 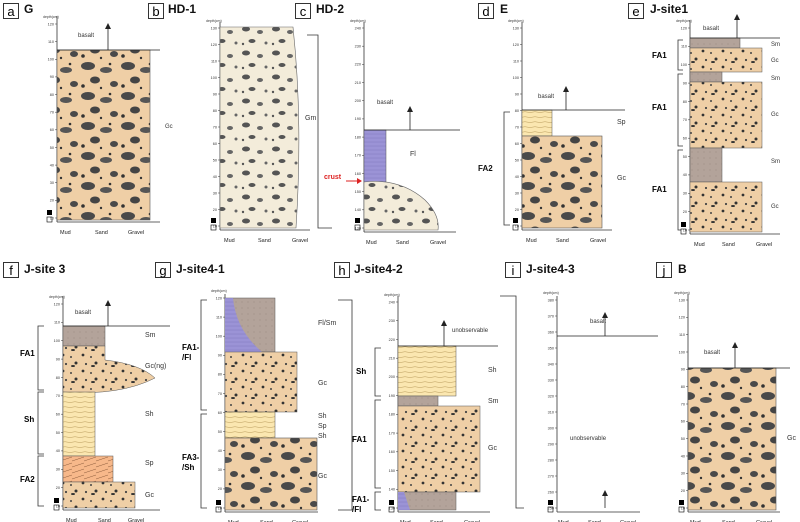 I want to click on depth-tick-label-d: 60, so click(x=517, y=144).